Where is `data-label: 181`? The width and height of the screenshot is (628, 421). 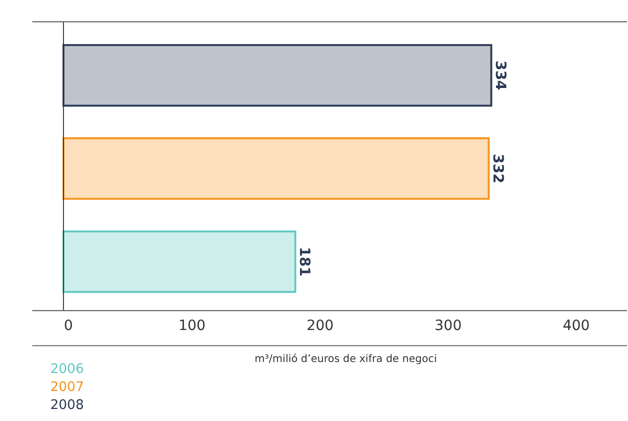 data-label: 181 is located at coordinates (304, 261).